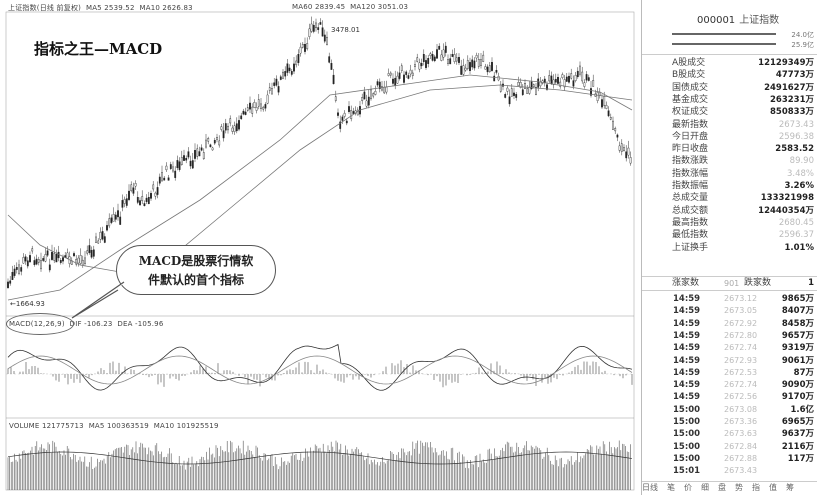 This screenshot has height=495, width=817. I want to click on trade-row: 14:59 2673.12 9865万, so click(729, 299).